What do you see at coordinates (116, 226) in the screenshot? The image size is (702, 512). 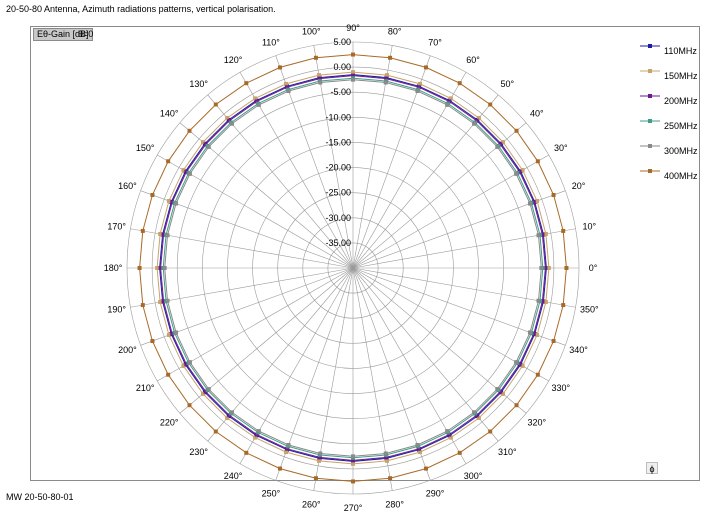 I see `angle-tick-label: 170°` at bounding box center [116, 226].